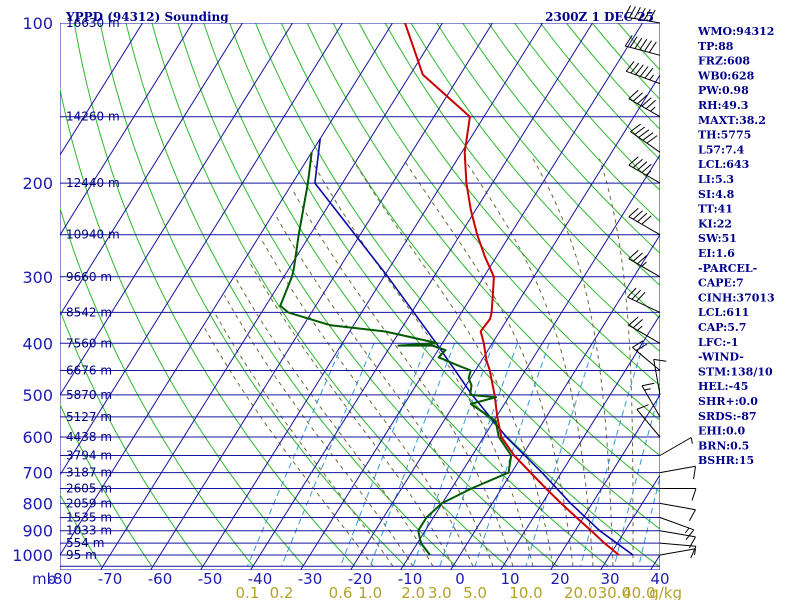  Describe the element at coordinates (37, 23) in the screenshot. I see `pressure-tick-label: 100` at that location.